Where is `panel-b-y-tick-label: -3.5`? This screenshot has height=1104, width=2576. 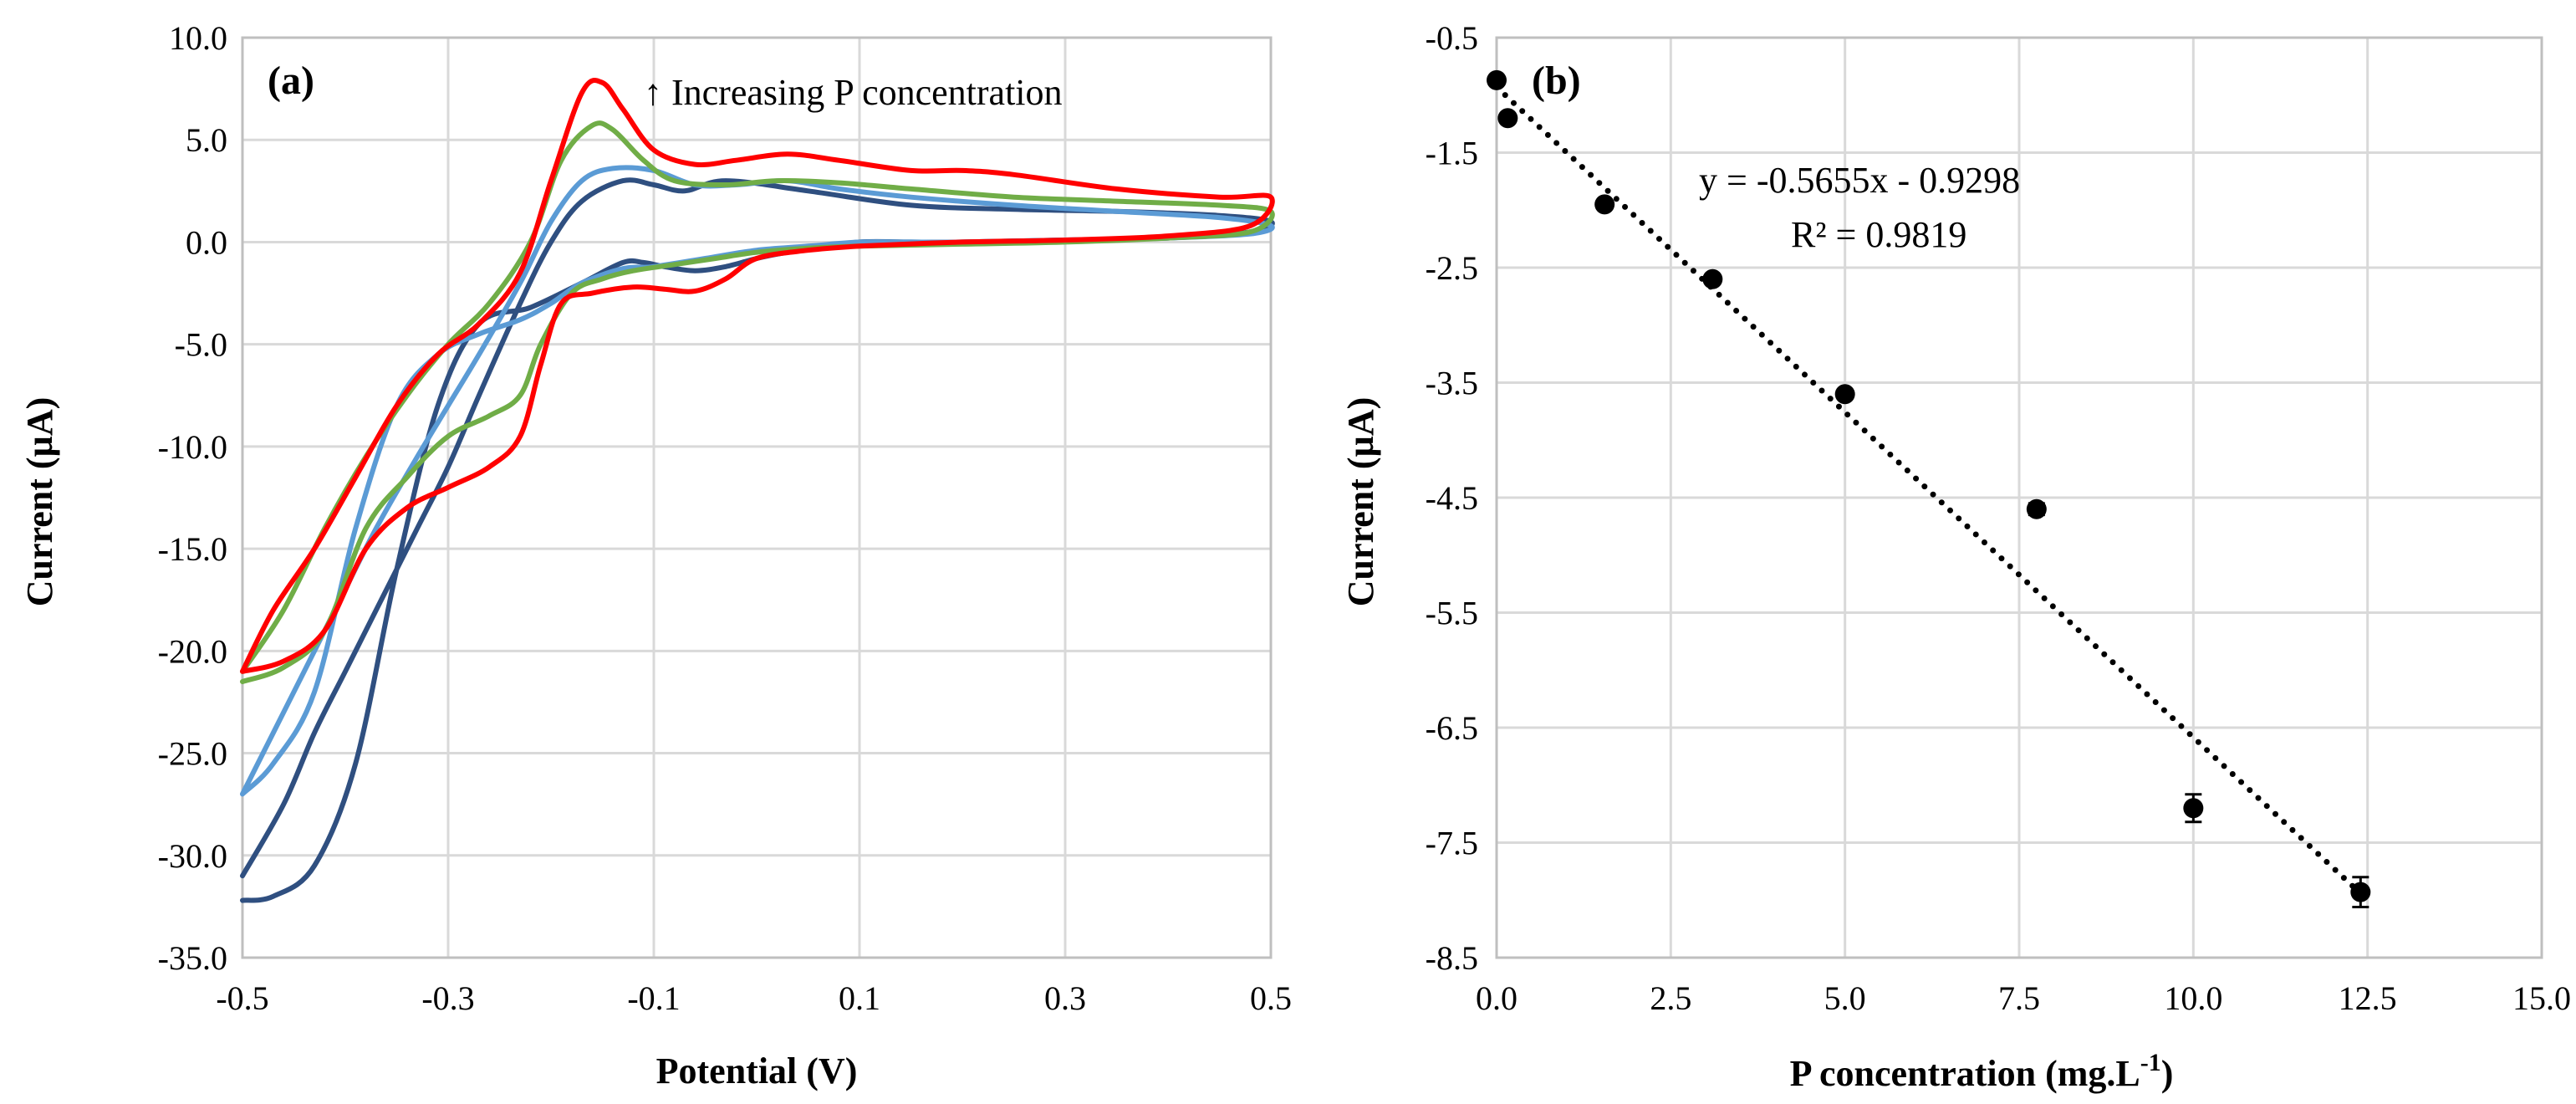
panel-b-y-tick-label: -3.5 is located at coordinates (1452, 383).